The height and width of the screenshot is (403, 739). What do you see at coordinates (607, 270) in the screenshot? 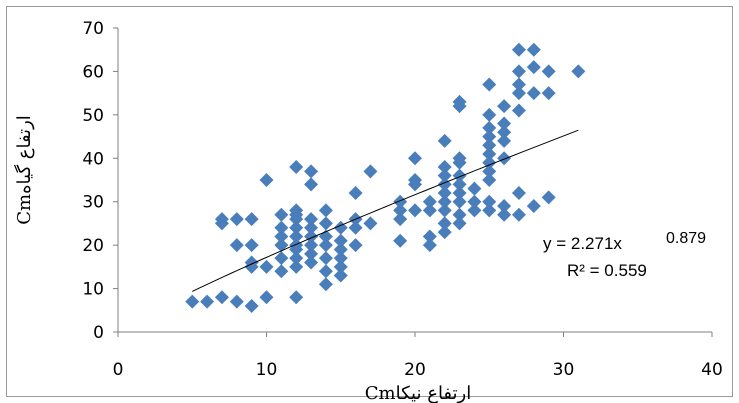
I see `r-squared-label: R² = 0.559` at bounding box center [607, 270].